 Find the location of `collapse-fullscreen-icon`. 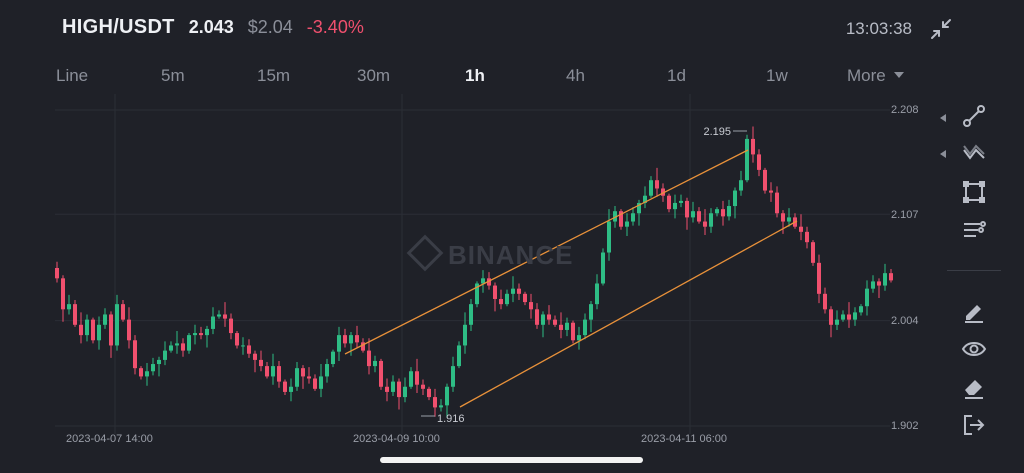

collapse-fullscreen-icon is located at coordinates (941, 29).